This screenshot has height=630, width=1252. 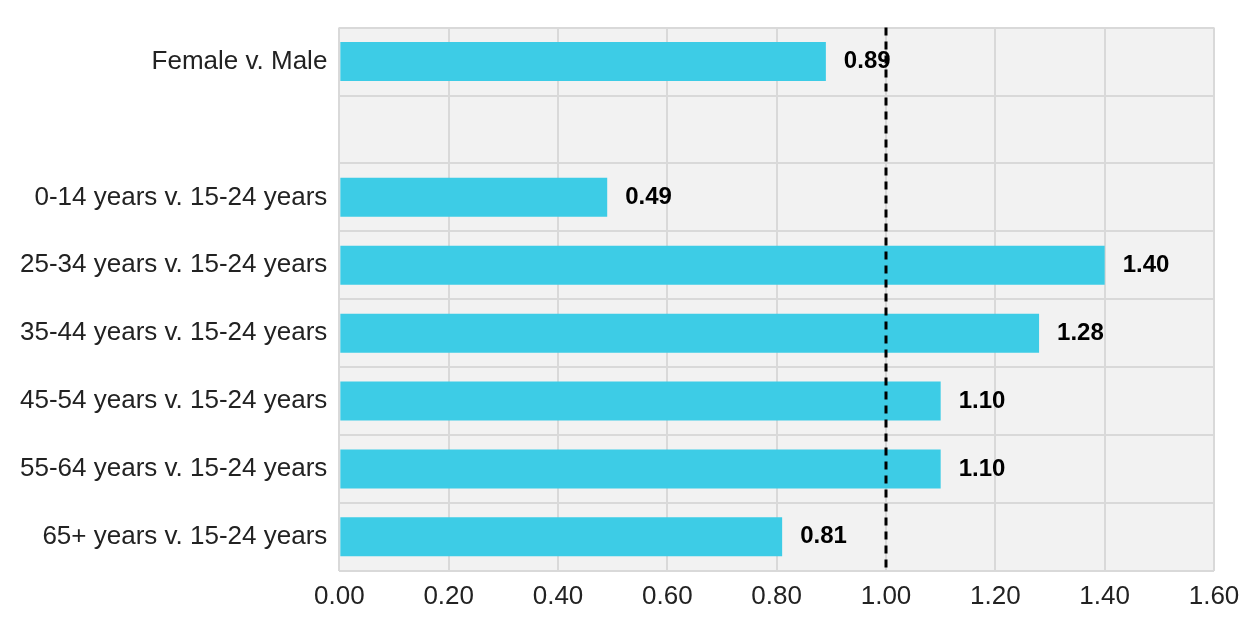 I want to click on x-tick-label: 0.00, so click(x=339, y=594).